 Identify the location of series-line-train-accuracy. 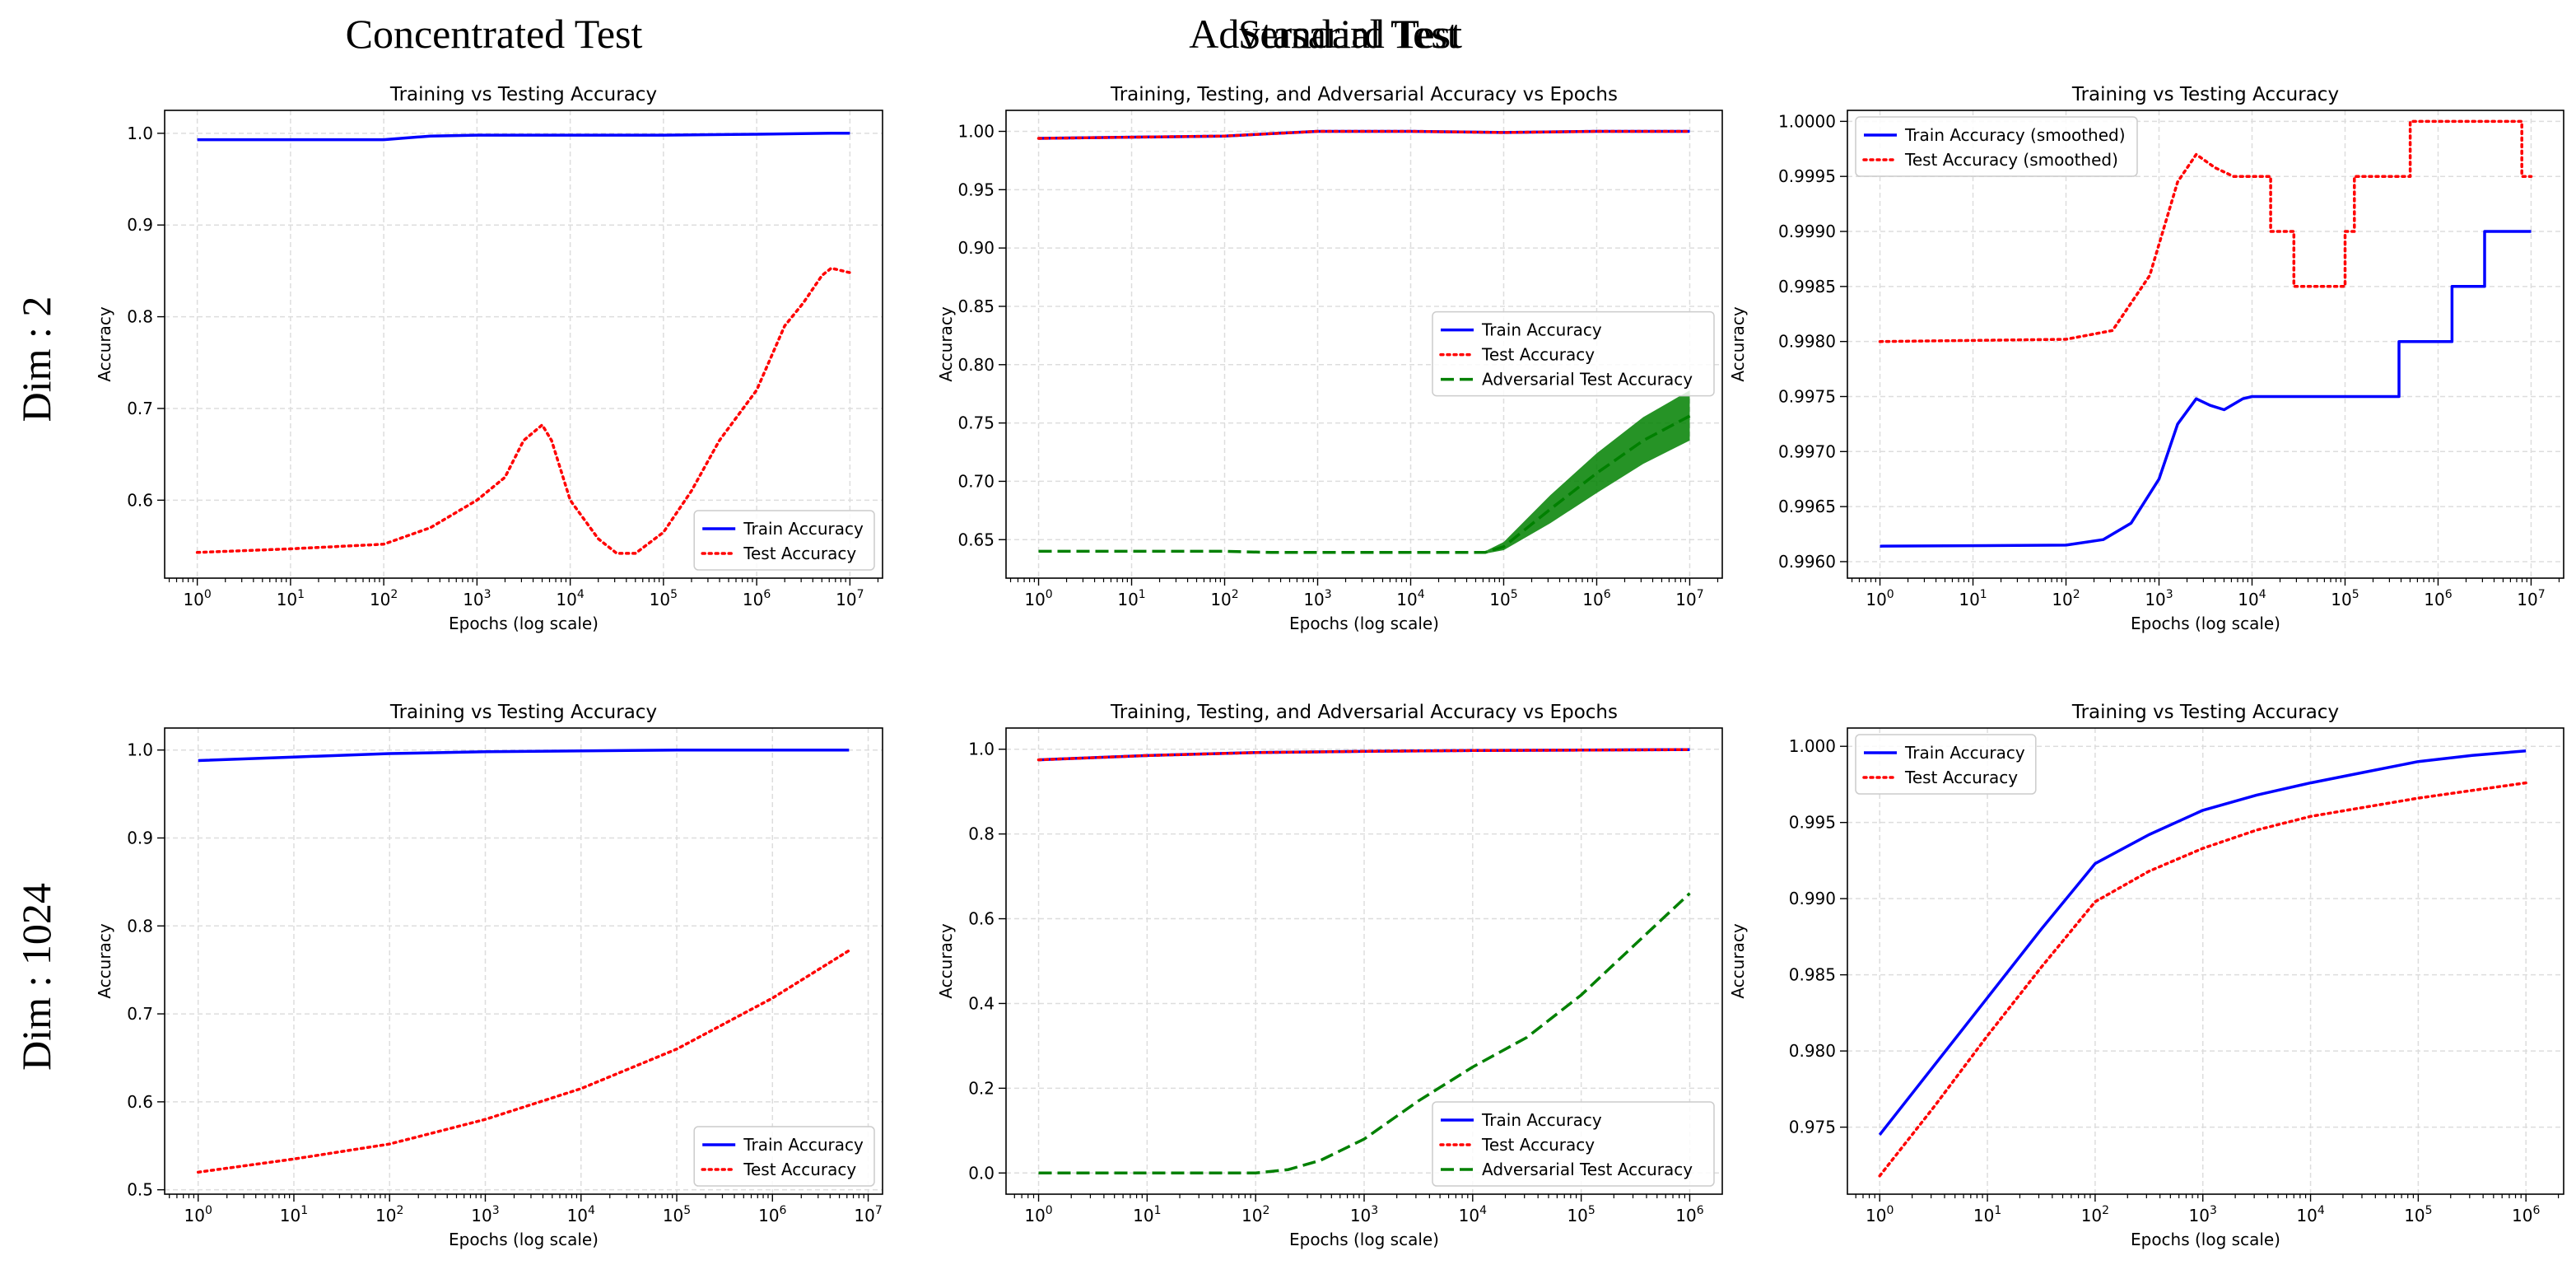
(523, 137).